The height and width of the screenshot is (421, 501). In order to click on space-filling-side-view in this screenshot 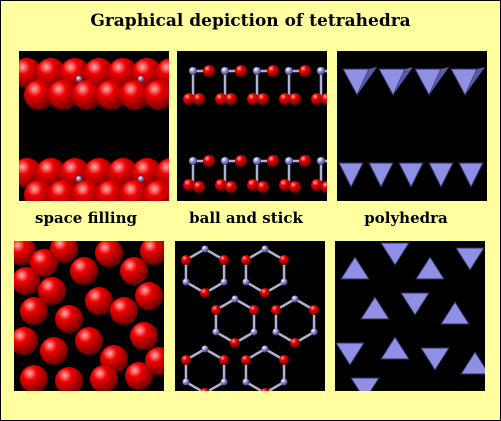, I will do `click(94, 126)`.